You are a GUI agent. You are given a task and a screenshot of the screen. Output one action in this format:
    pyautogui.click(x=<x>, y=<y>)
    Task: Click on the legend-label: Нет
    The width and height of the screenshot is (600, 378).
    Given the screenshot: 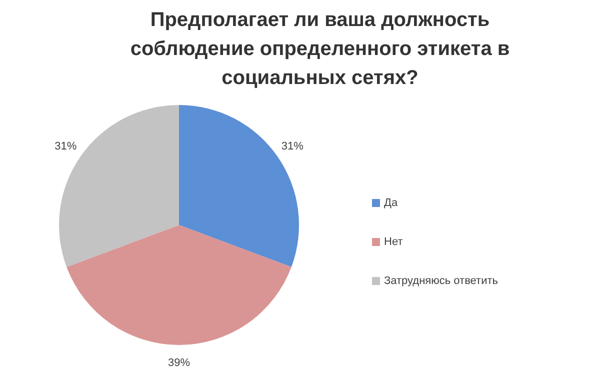 What is the action you would take?
    pyautogui.click(x=393, y=242)
    